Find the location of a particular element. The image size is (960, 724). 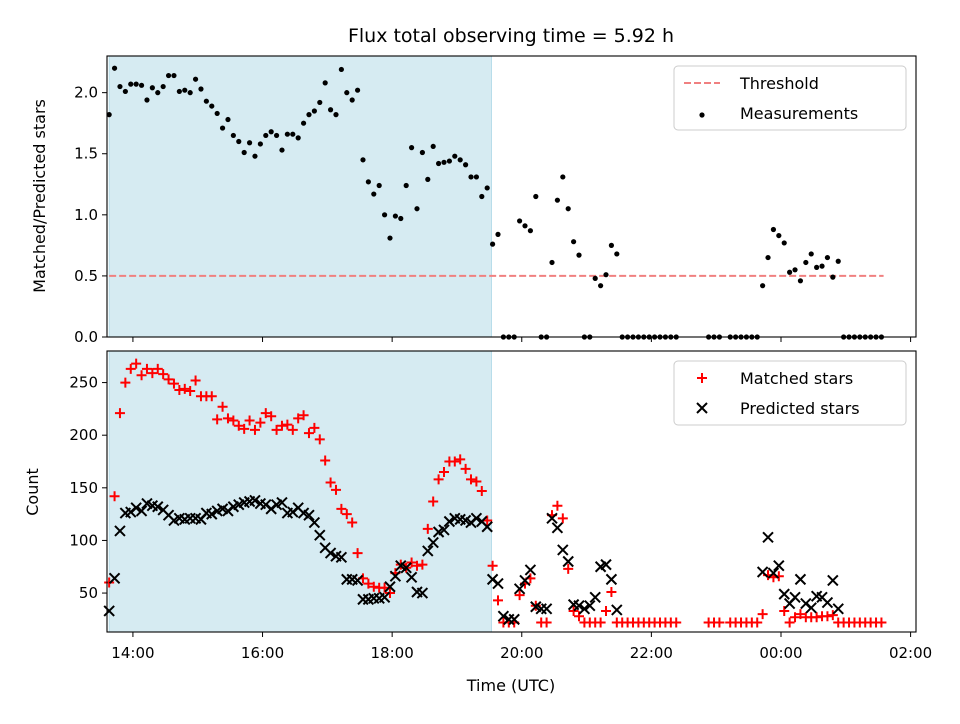

legend-label: Measurements is located at coordinates (799, 113).